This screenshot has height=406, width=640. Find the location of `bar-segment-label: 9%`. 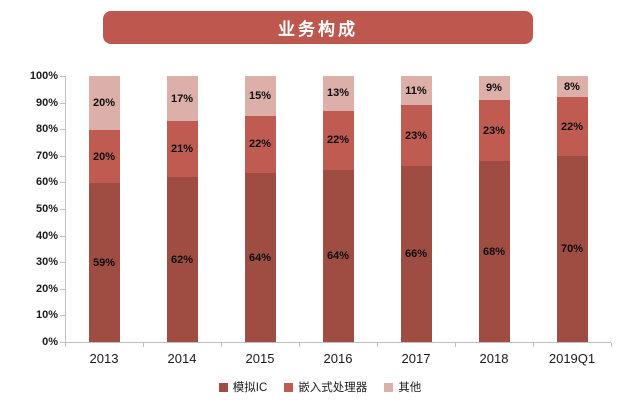

bar-segment-label: 9% is located at coordinates (494, 87).